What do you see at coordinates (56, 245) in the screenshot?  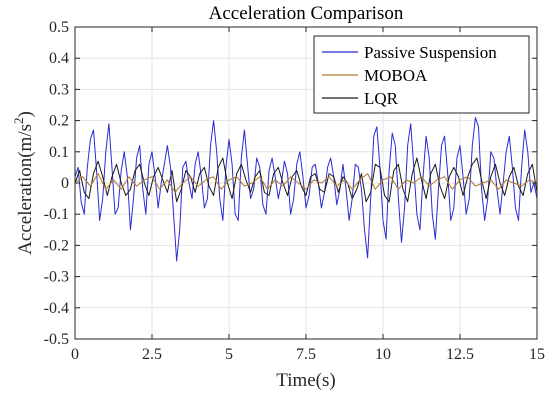 I see `y-tick-label: -0.2` at bounding box center [56, 245].